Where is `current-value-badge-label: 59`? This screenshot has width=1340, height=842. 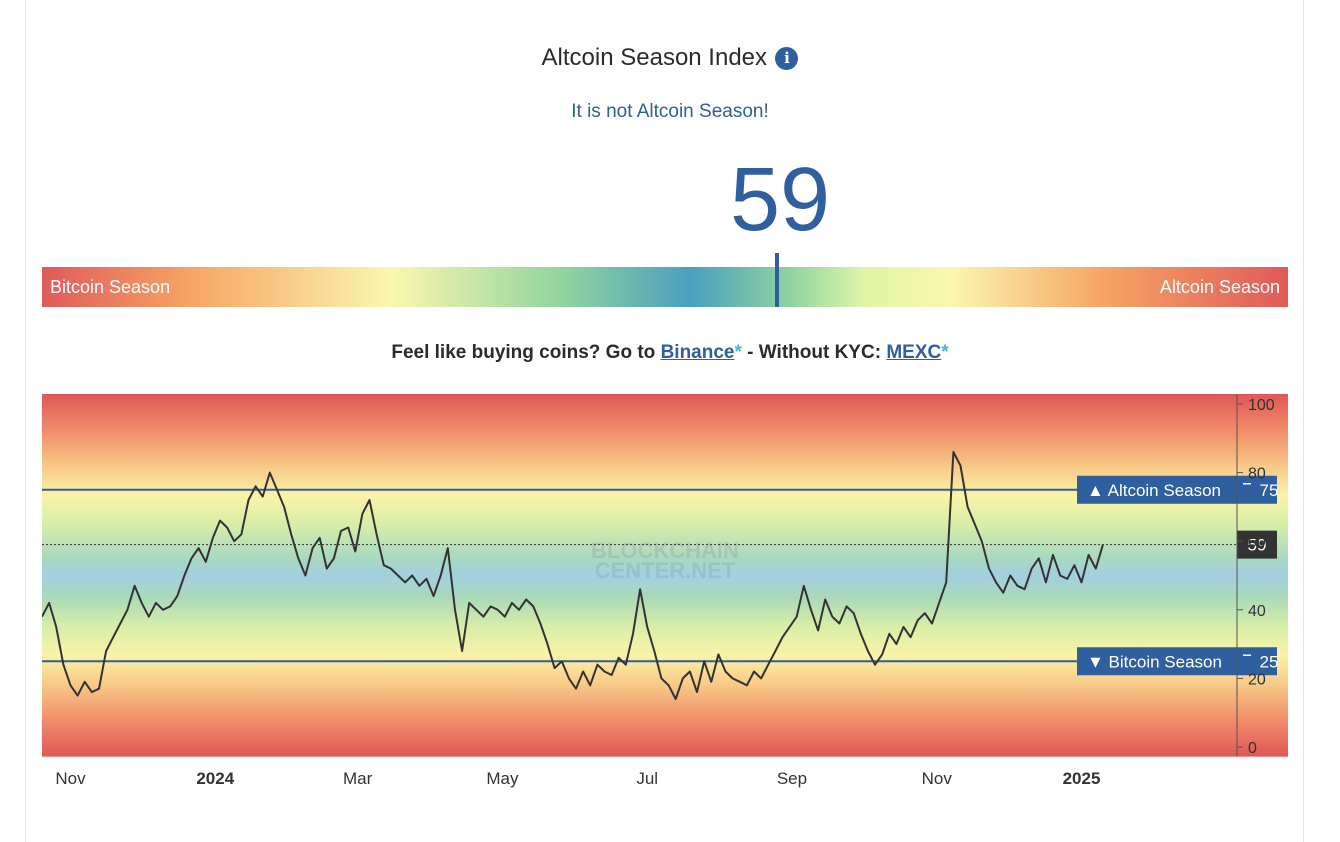 current-value-badge-label: 59 is located at coordinates (1257, 545).